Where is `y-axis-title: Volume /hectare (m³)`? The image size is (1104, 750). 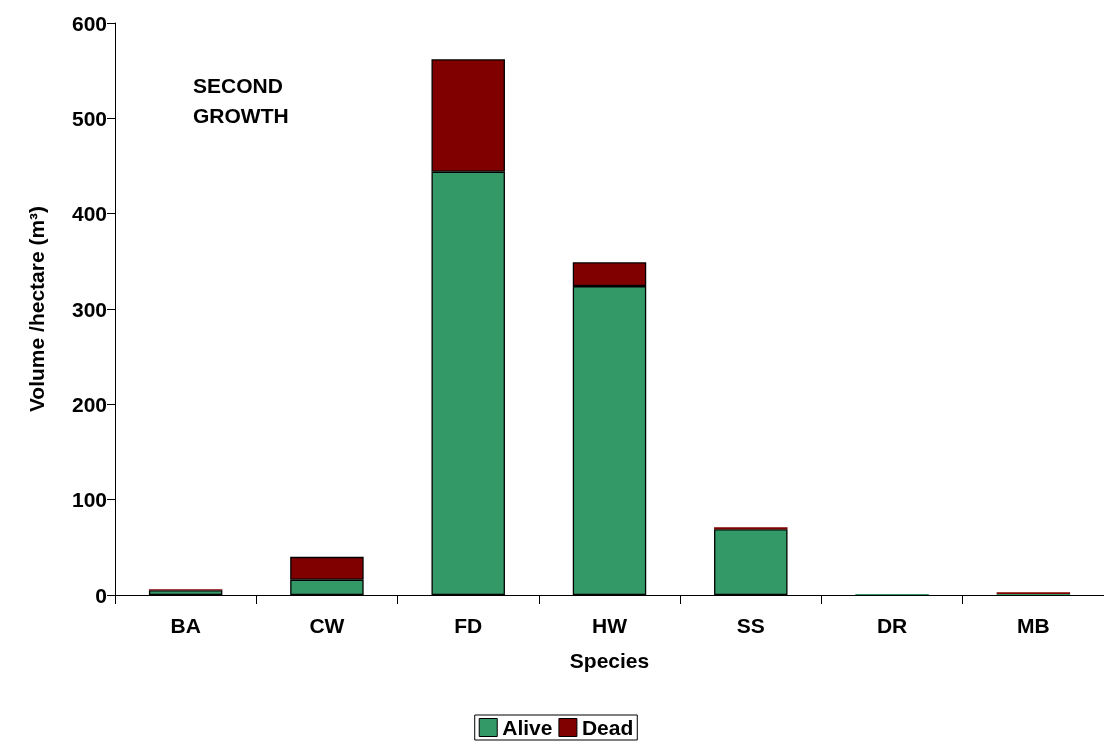
y-axis-title: Volume /hectare (m³) is located at coordinates (36, 309).